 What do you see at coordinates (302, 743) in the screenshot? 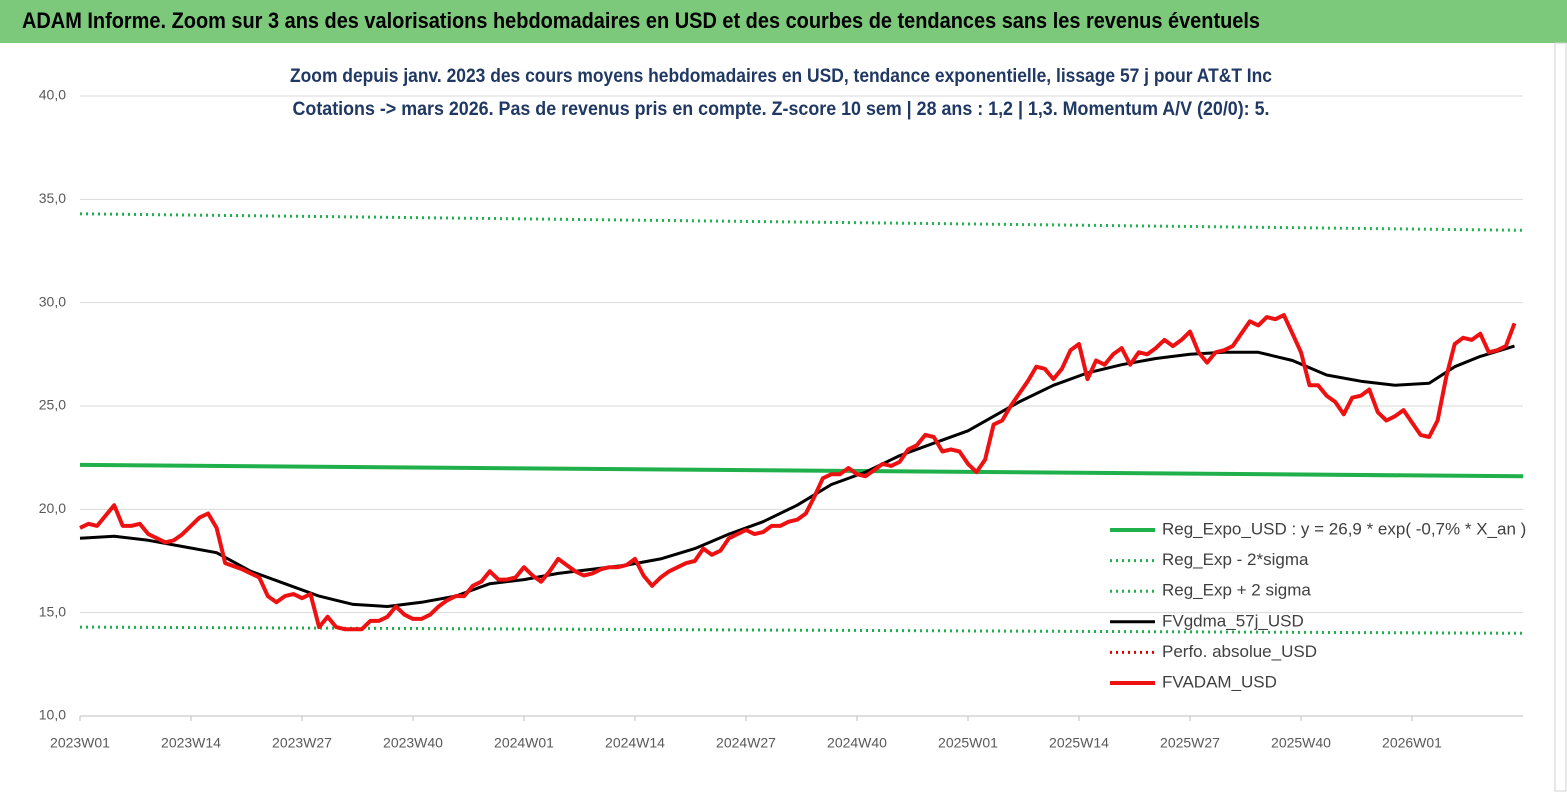
I see `x-tick-label: 2023W27` at bounding box center [302, 743].